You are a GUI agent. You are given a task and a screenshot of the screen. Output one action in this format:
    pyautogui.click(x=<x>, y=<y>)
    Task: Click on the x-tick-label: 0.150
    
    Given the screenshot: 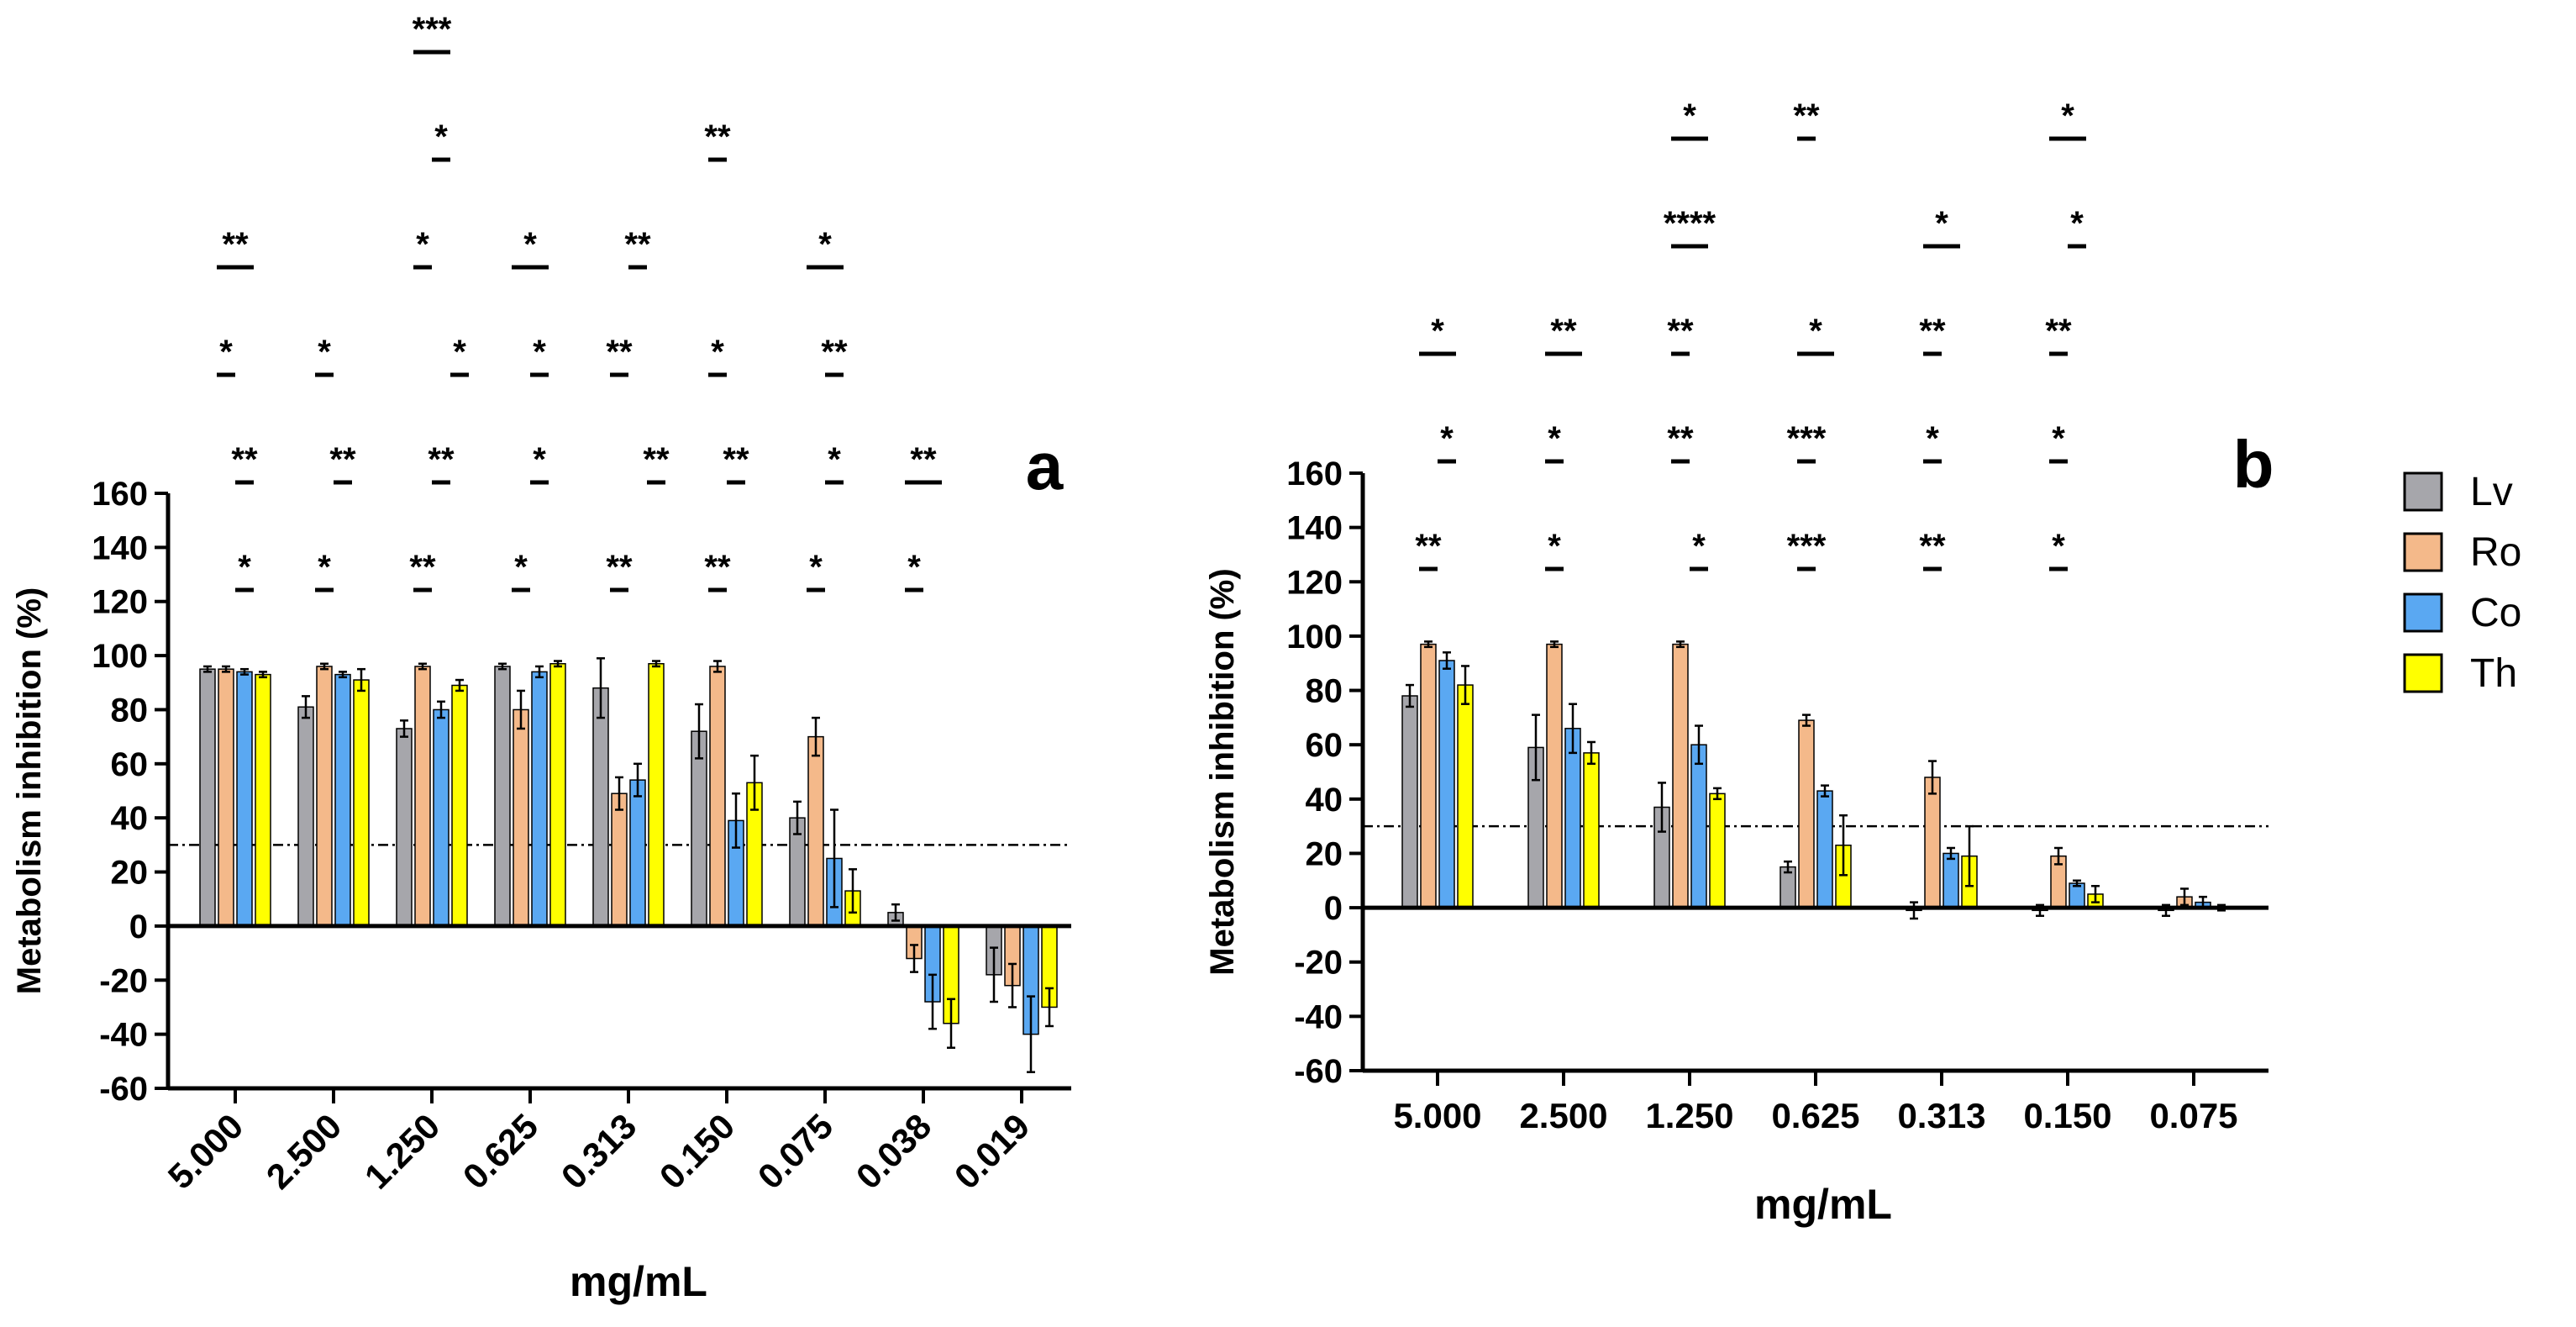 What is the action you would take?
    pyautogui.click(x=697, y=1151)
    